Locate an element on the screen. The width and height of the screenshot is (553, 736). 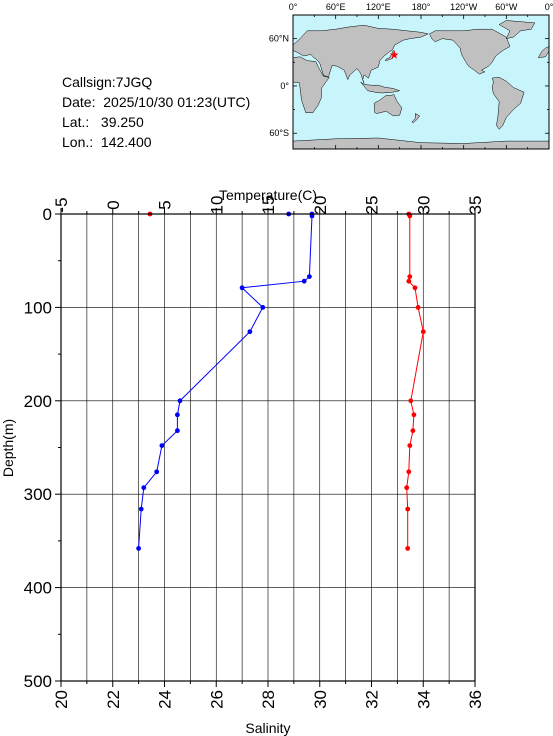
temperature-tick-label: 15 is located at coordinates (268, 205).